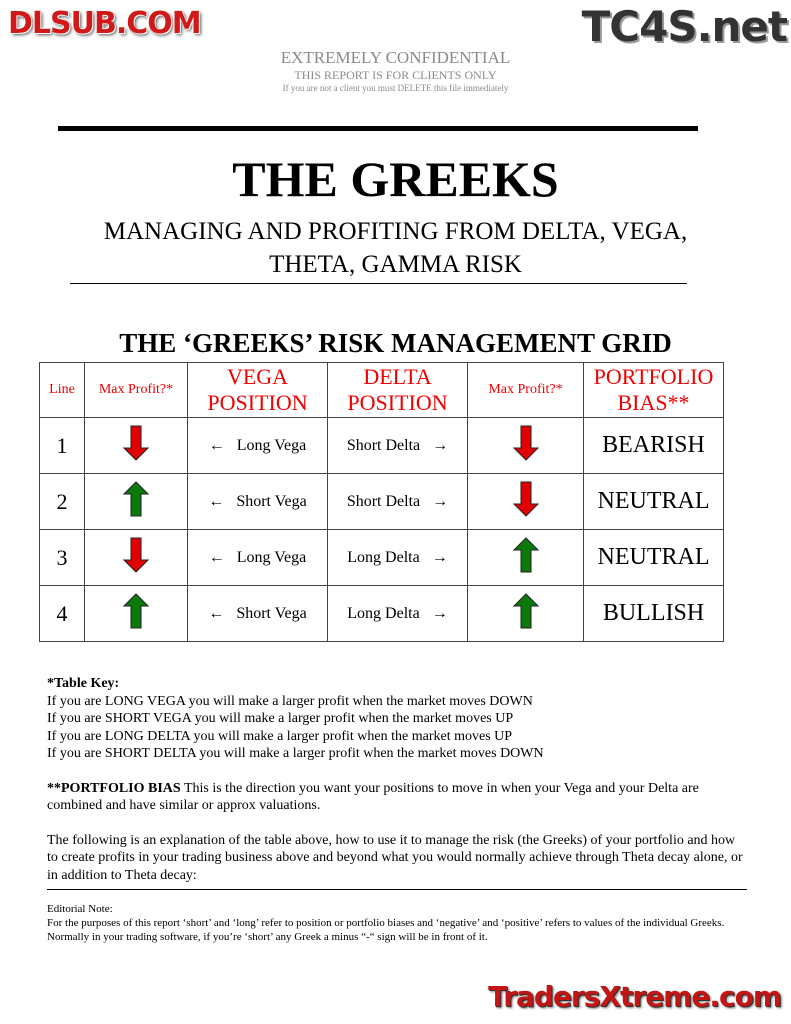 This screenshot has width=791, height=1024. Describe the element at coordinates (83, 683) in the screenshot. I see `table-key-title: *Table Key:` at that location.